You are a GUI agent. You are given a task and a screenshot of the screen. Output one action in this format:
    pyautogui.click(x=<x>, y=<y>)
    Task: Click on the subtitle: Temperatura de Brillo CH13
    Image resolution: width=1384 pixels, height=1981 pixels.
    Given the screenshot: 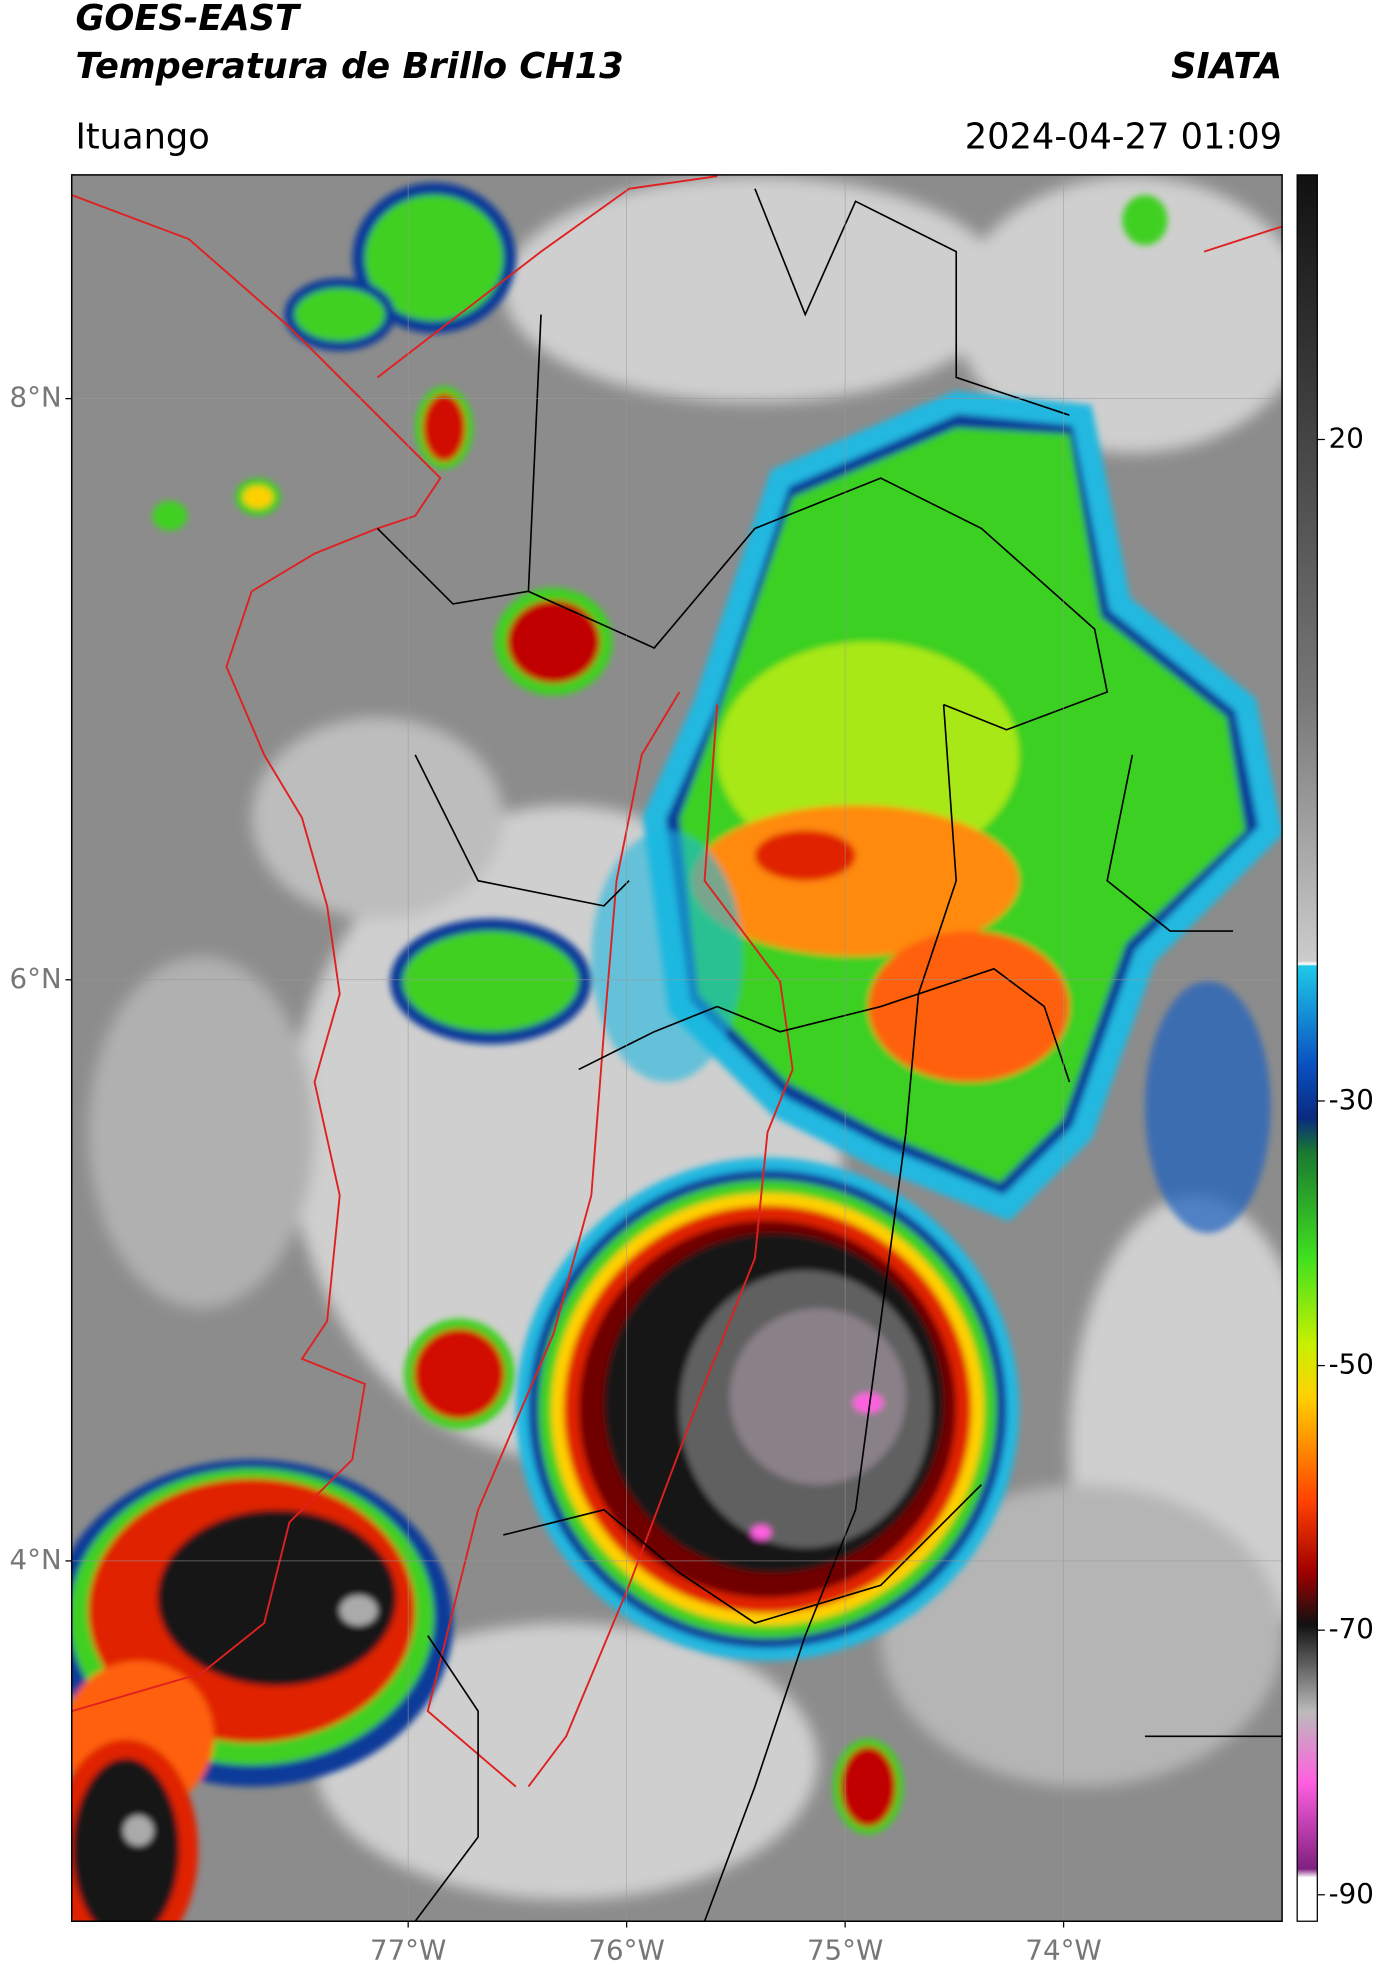 What is the action you would take?
    pyautogui.click(x=349, y=66)
    